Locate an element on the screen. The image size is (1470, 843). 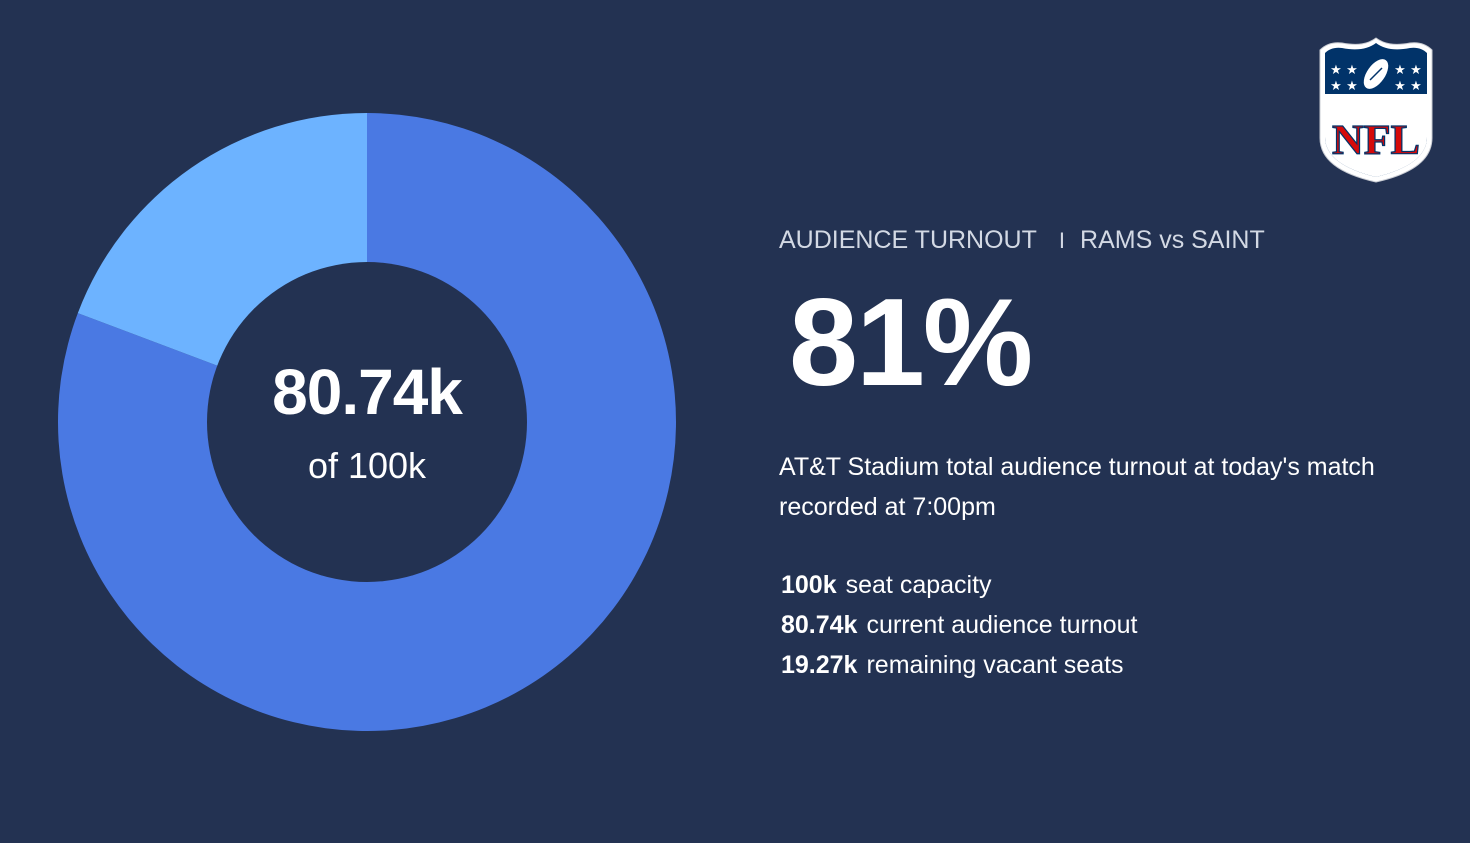
nfl-shield-icon: ★ ★ ★ ★ ★ ★ ★ ★ NFL is located at coordinates (1376, 110).